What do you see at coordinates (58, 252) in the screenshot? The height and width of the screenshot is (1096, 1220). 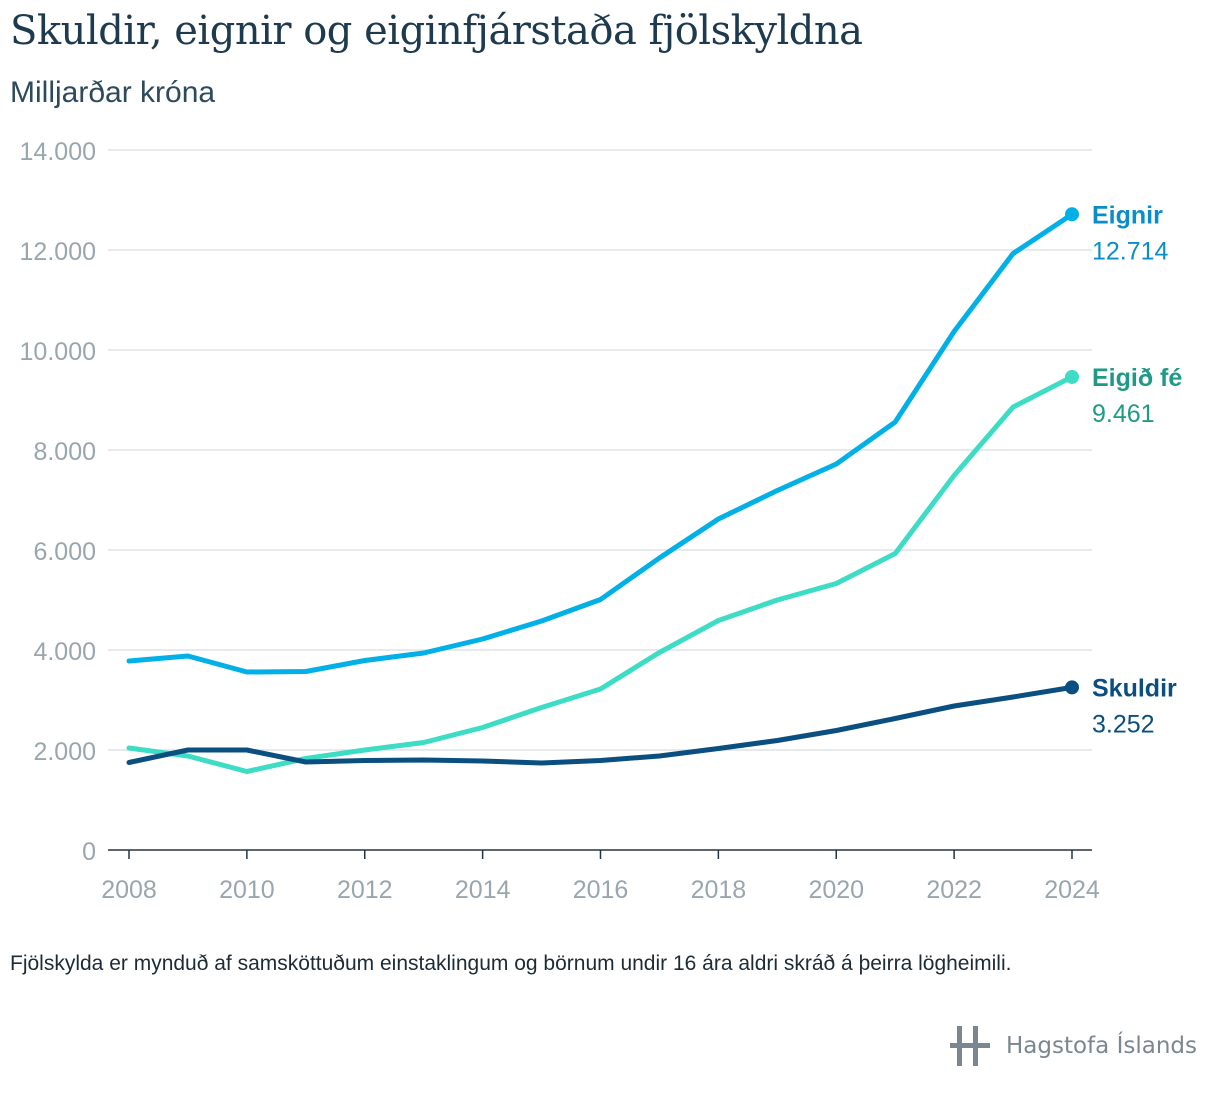 I see `y-tick-label: 12.000` at bounding box center [58, 252].